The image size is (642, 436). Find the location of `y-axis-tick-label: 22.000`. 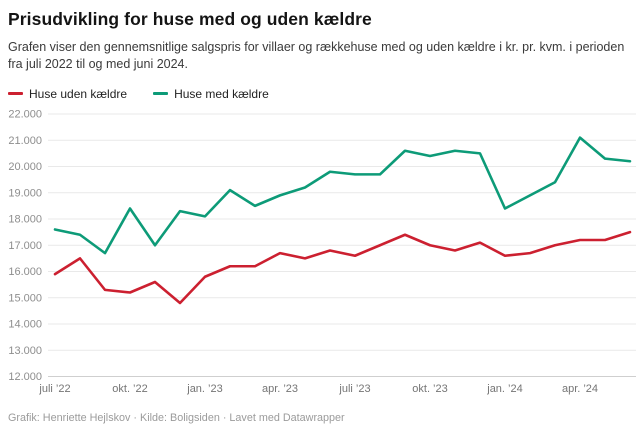

y-axis-tick-label: 22.000 is located at coordinates (25, 114).